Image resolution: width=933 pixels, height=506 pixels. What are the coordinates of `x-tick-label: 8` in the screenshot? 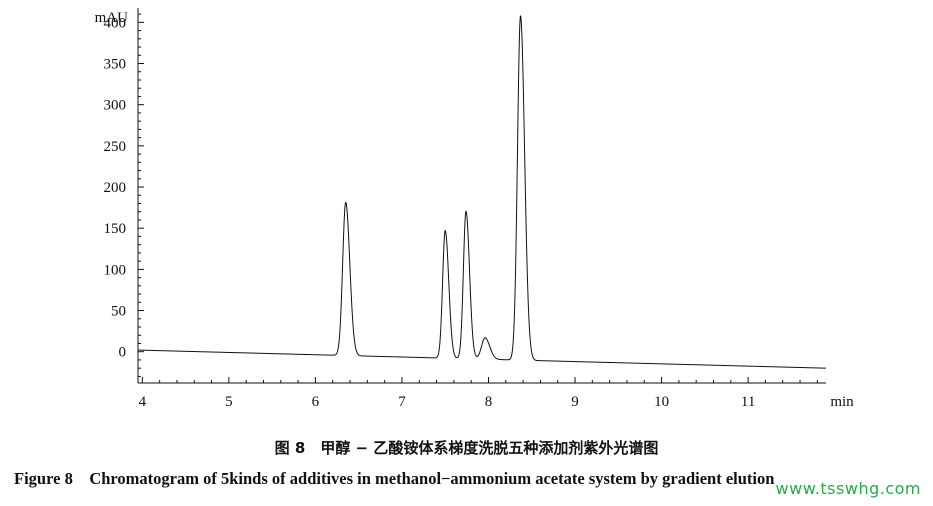 It's located at (489, 402).